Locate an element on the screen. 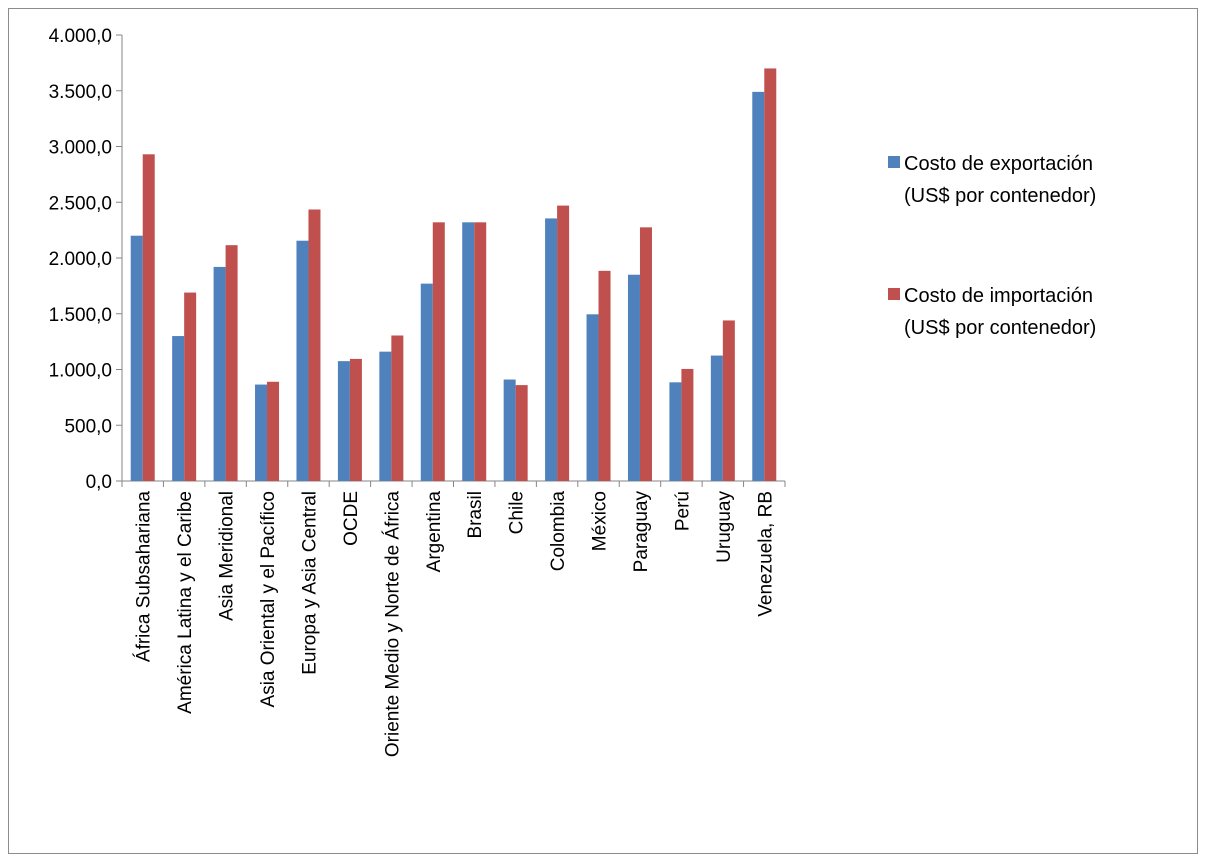  y-tick-label: 2.500,0 is located at coordinates (80, 203).